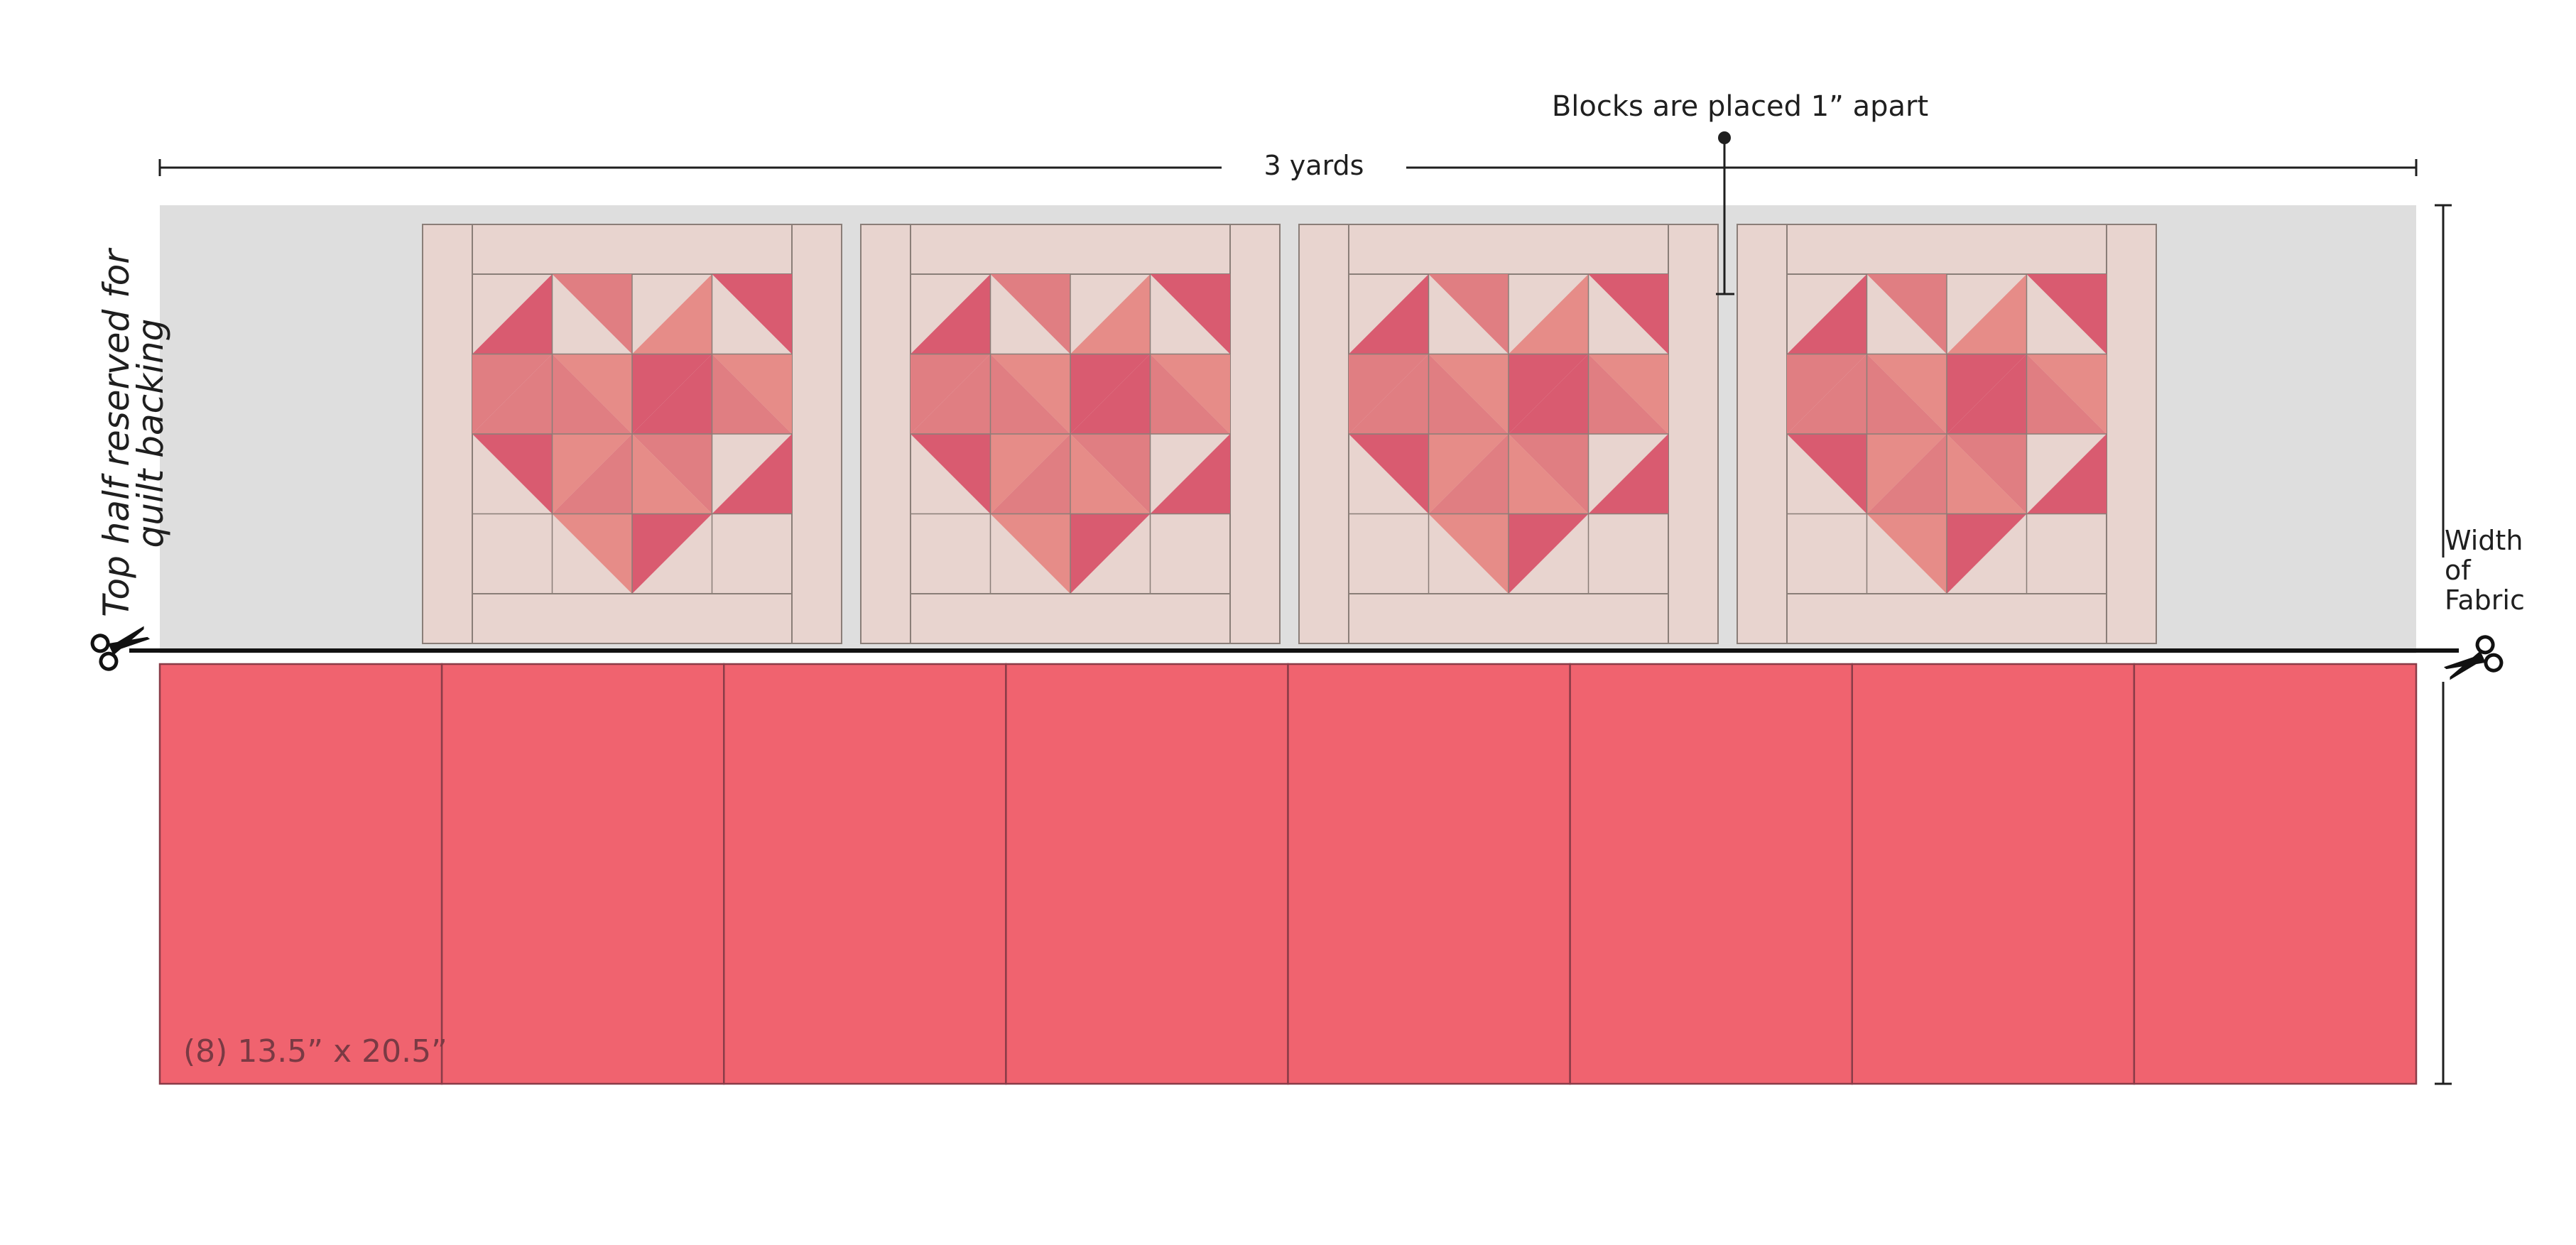 The width and height of the screenshot is (2576, 1245). What do you see at coordinates (1725, 213) in the screenshot?
I see `spacing-callout` at bounding box center [1725, 213].